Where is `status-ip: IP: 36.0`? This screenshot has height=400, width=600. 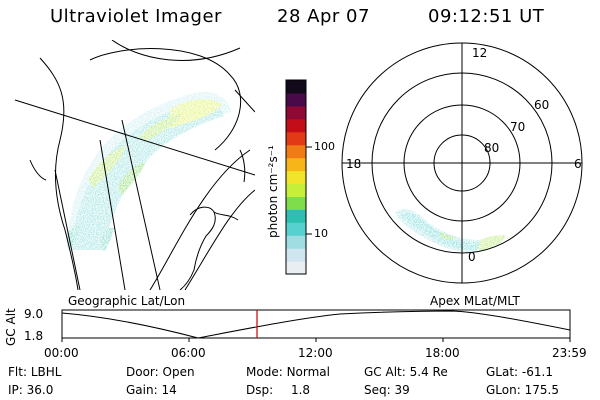 status-ip: IP: 36.0 is located at coordinates (31, 390).